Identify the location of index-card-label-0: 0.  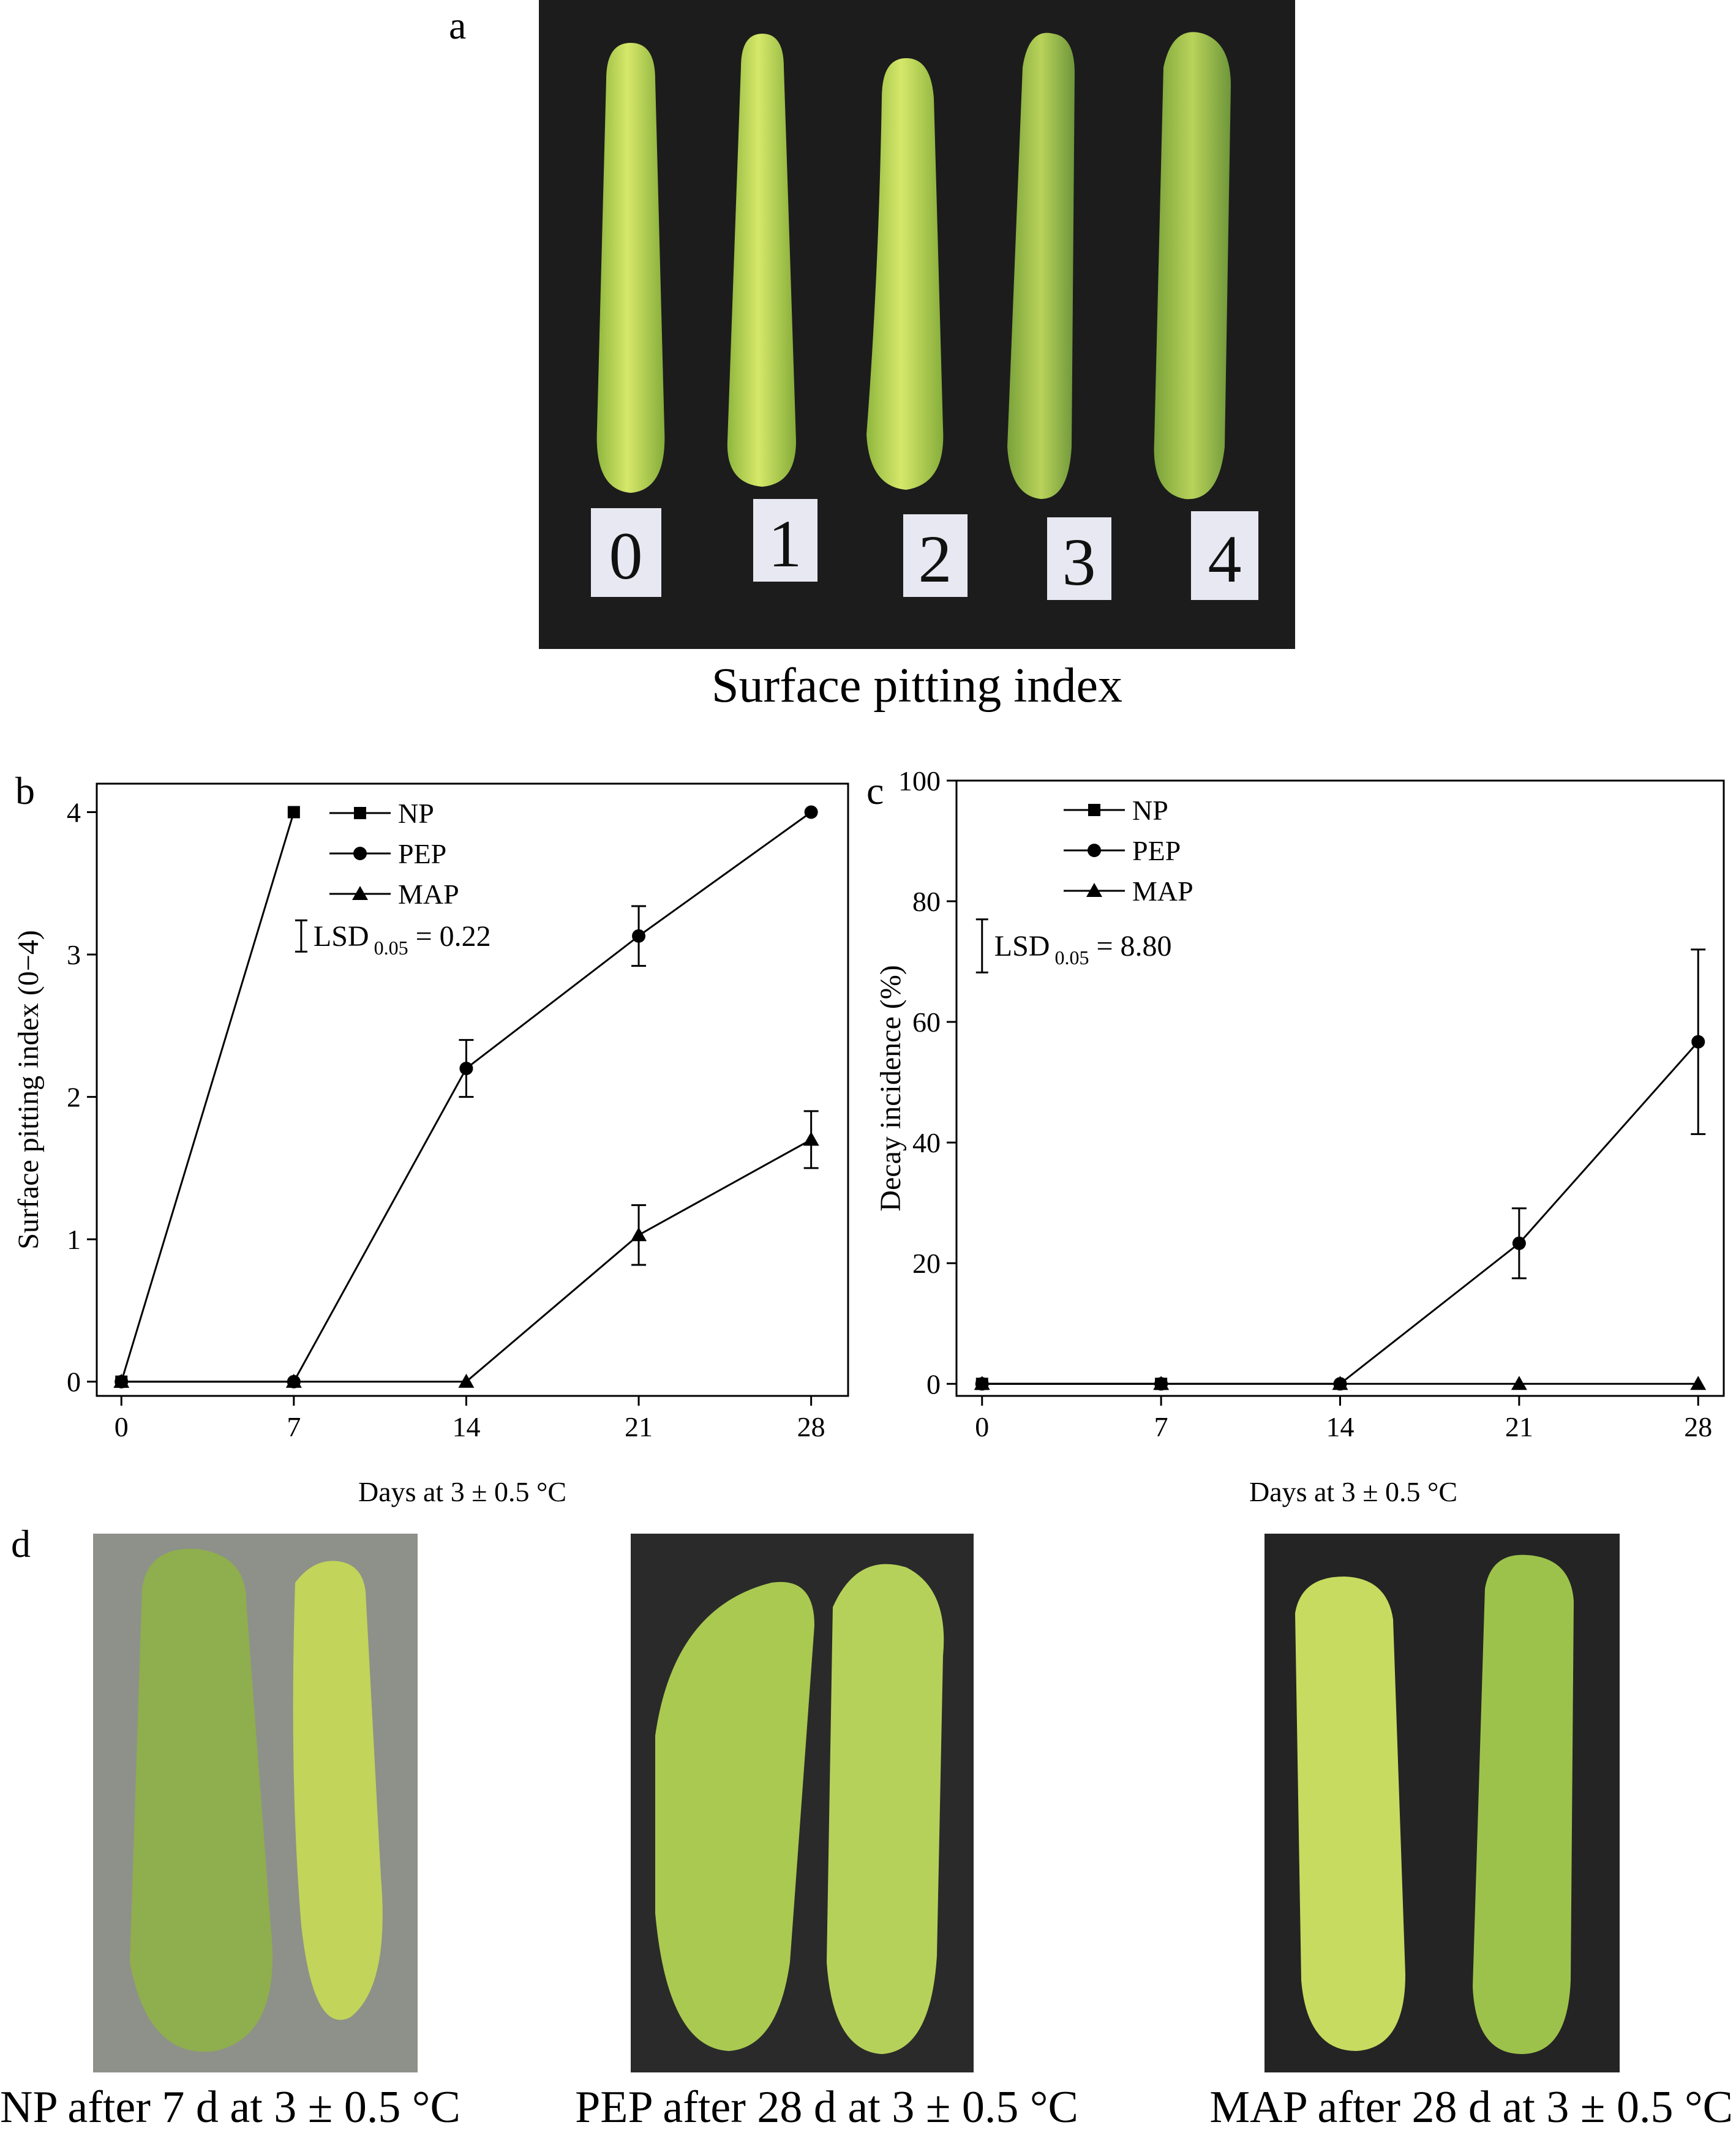
(626, 556).